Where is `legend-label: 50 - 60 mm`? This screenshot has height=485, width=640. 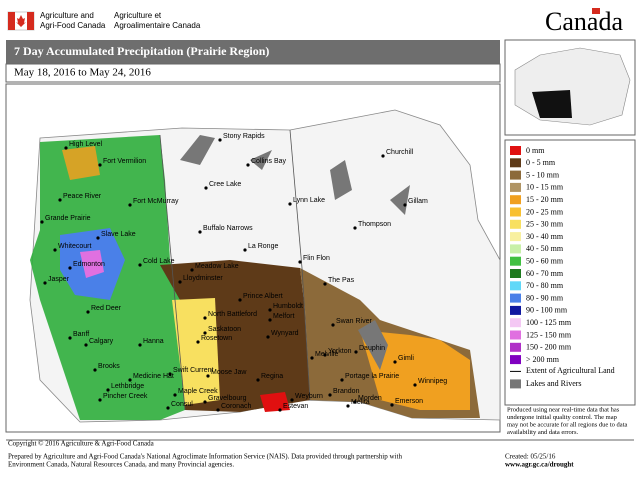 legend-label: 50 - 60 mm is located at coordinates (545, 261).